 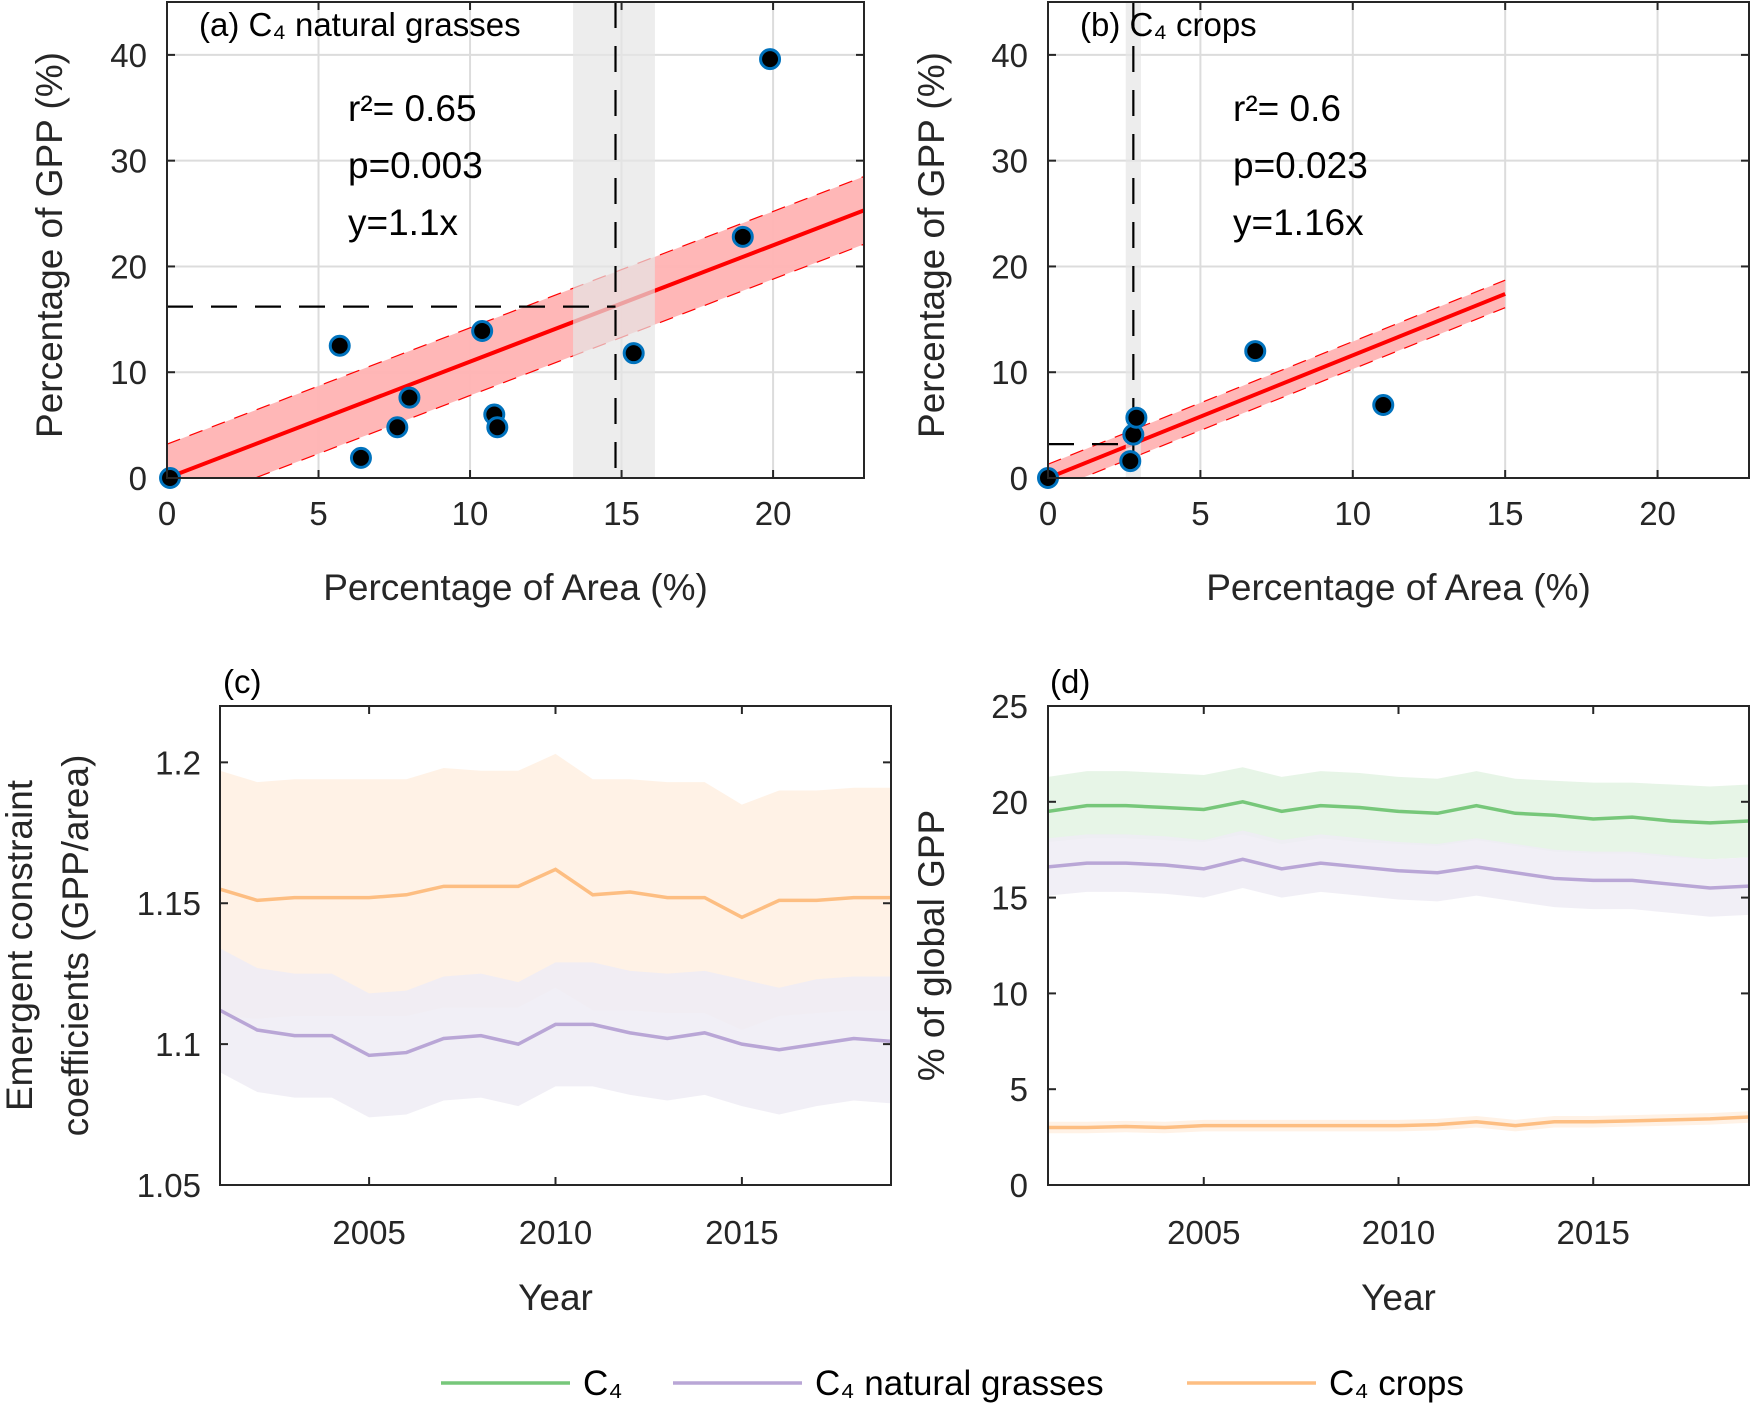 I want to click on panel-title: (c), so click(x=242, y=681).